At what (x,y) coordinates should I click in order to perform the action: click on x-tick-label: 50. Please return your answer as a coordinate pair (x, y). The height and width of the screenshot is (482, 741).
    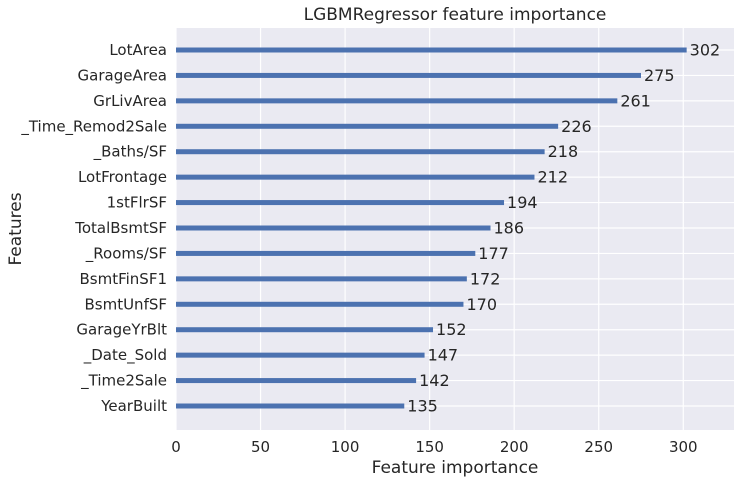
    Looking at the image, I should click on (260, 447).